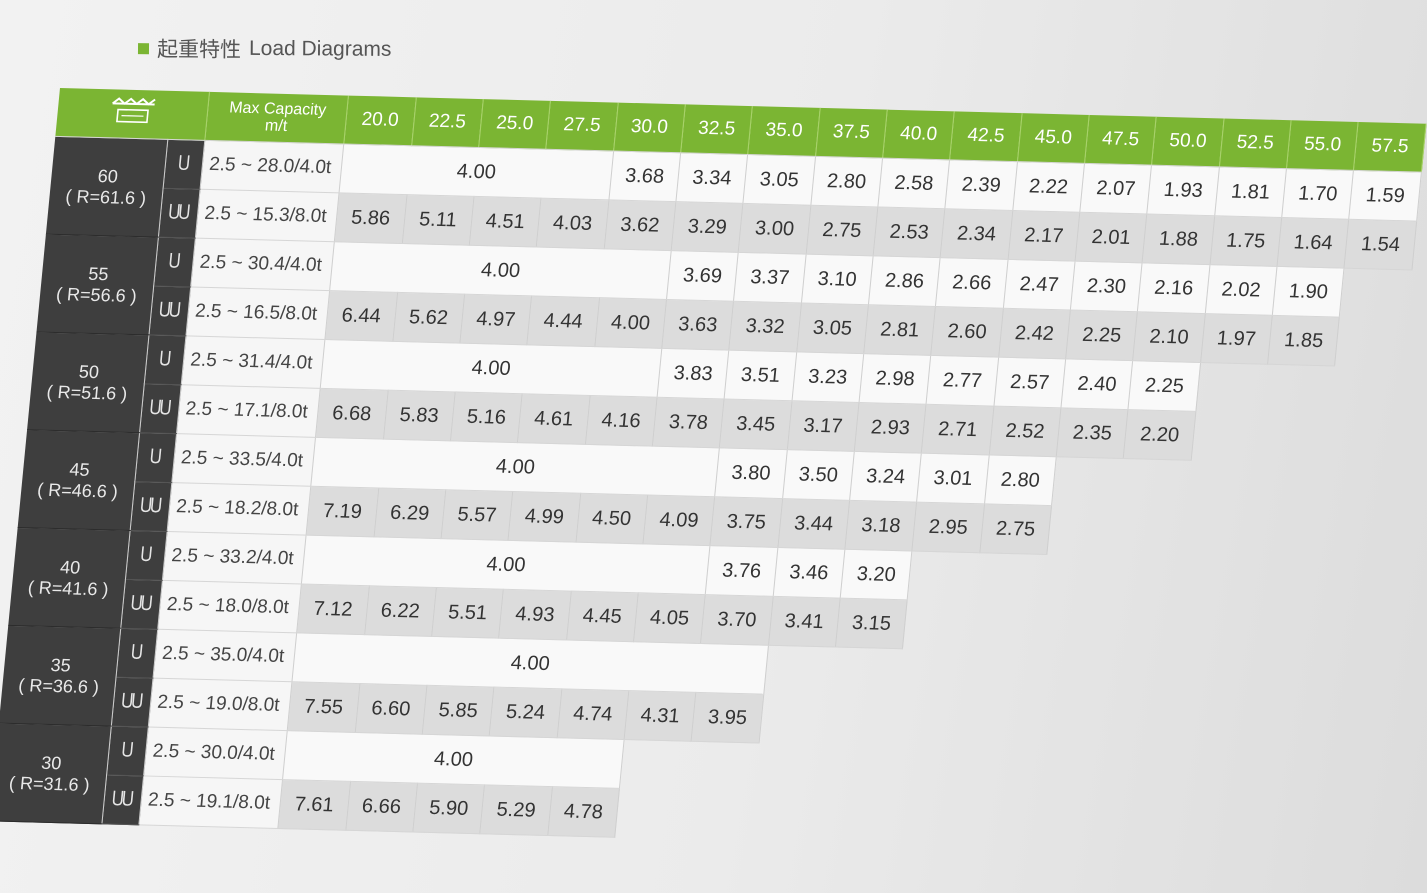  What do you see at coordinates (832, 328) in the screenshot?
I see `capacity-cell: 3.05` at bounding box center [832, 328].